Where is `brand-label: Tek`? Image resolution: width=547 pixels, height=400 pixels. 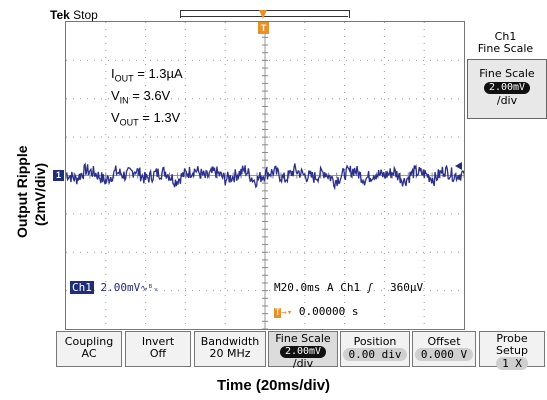 brand-label: Tek is located at coordinates (60, 15).